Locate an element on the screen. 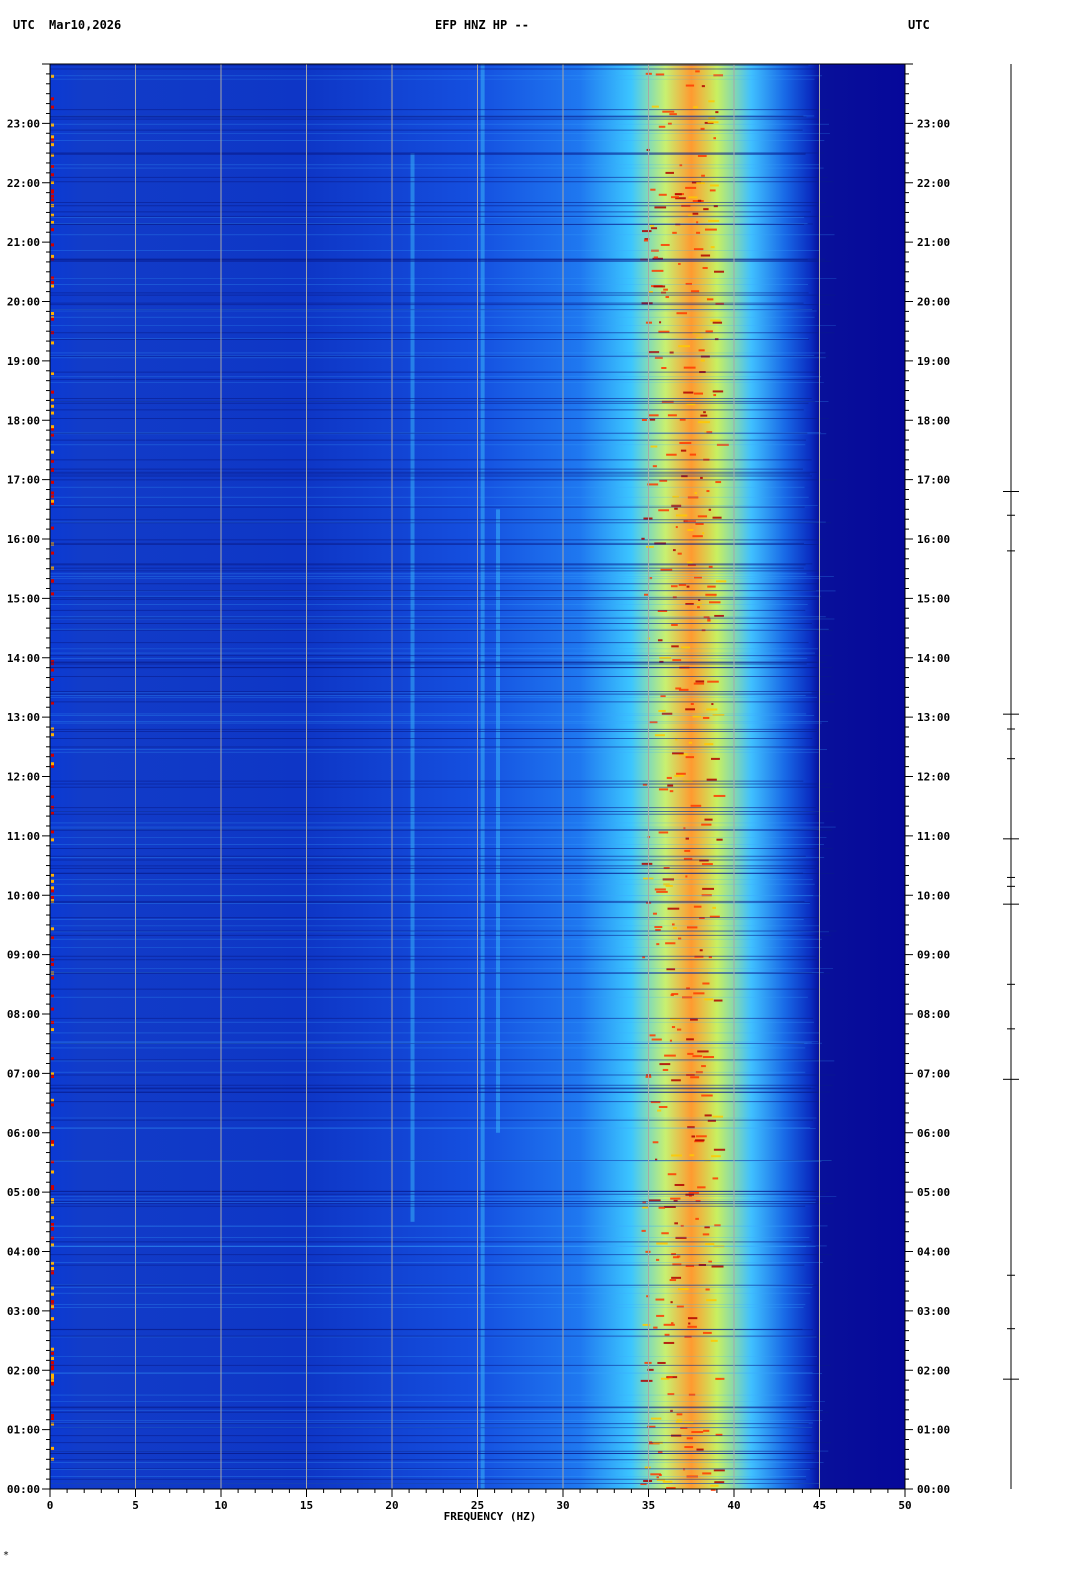 This screenshot has width=1066, height=1584. y-tick-label-left: 05:00 is located at coordinates (23, 1192).